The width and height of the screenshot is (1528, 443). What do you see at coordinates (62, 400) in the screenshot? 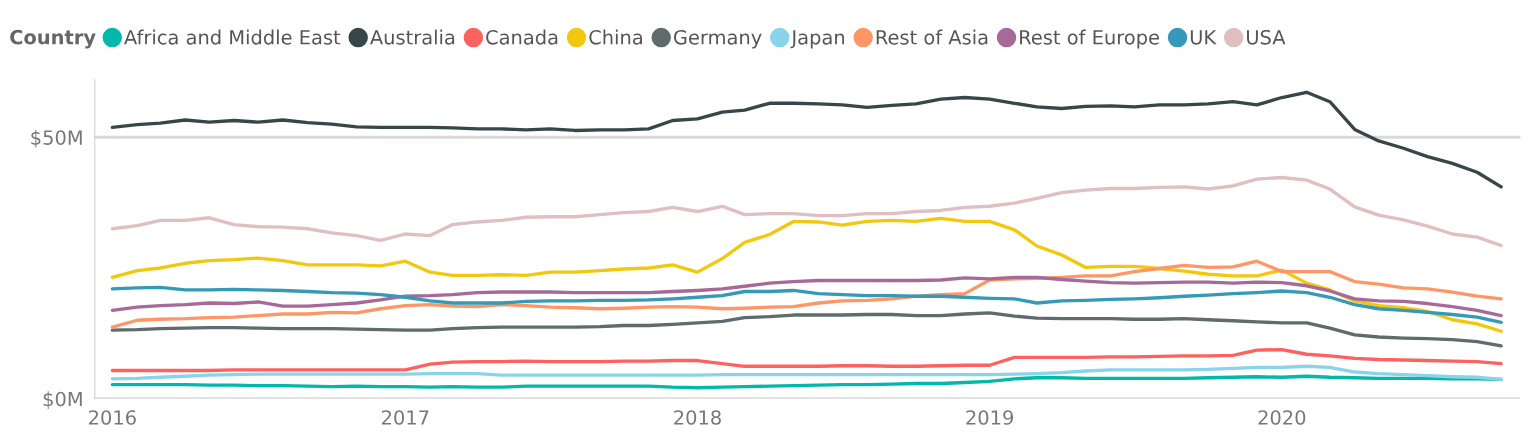
I see `y-tick-label: $0M` at bounding box center [62, 400].